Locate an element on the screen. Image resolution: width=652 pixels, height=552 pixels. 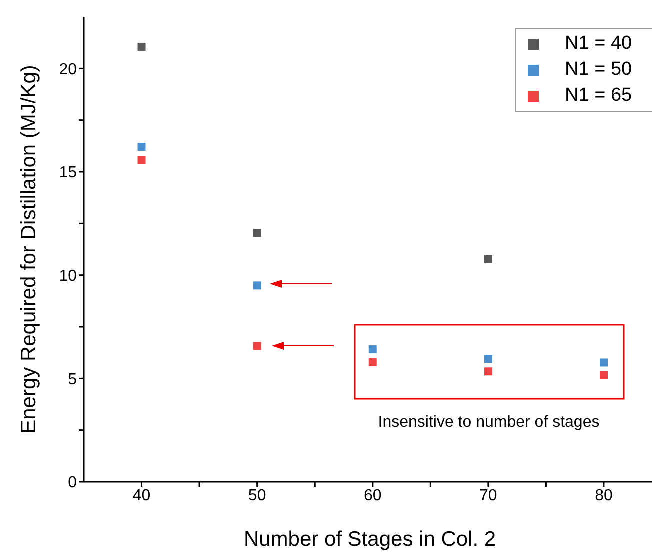
legend-label: N1 = 65 is located at coordinates (598, 96).